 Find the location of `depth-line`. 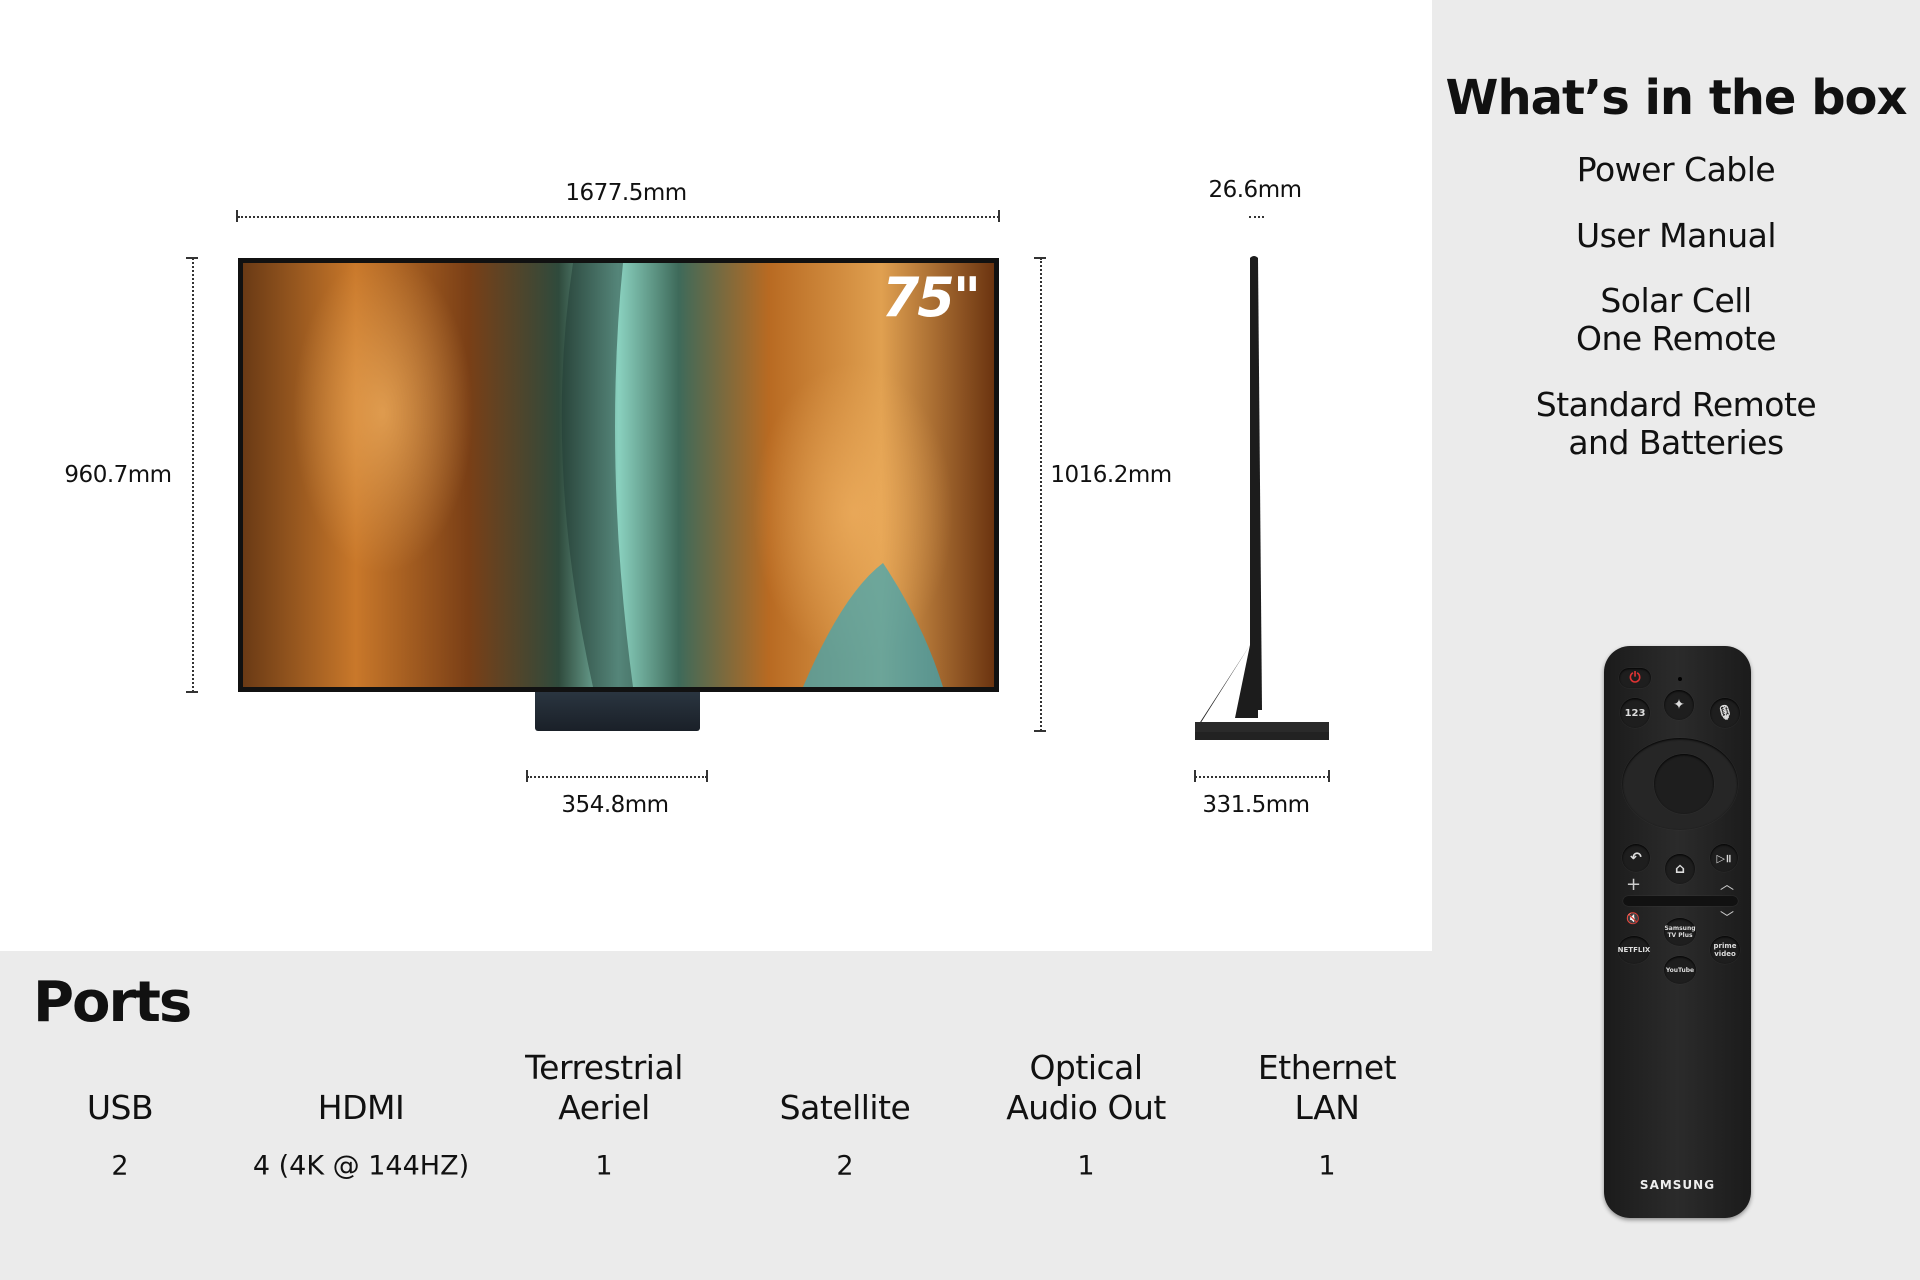

depth-line is located at coordinates (1256, 217).